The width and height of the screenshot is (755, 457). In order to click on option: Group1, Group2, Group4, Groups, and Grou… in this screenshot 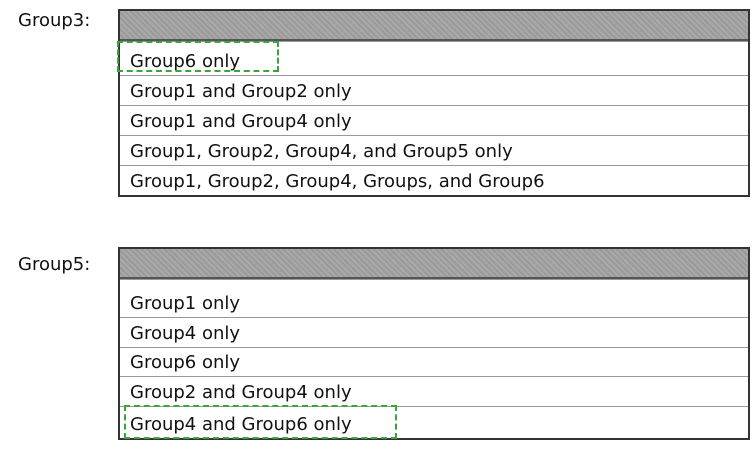, I will do `click(434, 180)`.